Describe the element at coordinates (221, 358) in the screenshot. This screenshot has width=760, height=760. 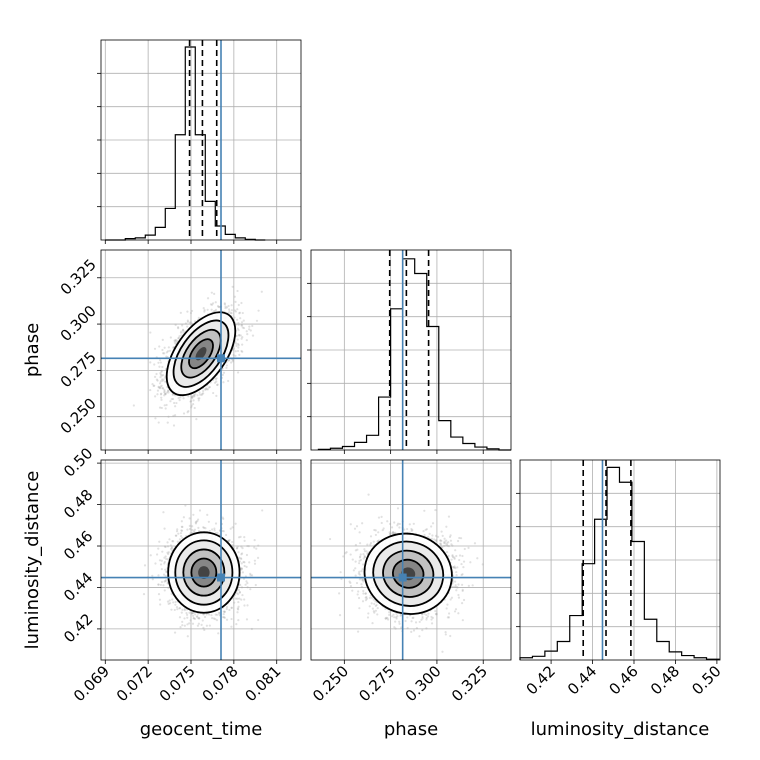
I see `truth-marker` at that location.